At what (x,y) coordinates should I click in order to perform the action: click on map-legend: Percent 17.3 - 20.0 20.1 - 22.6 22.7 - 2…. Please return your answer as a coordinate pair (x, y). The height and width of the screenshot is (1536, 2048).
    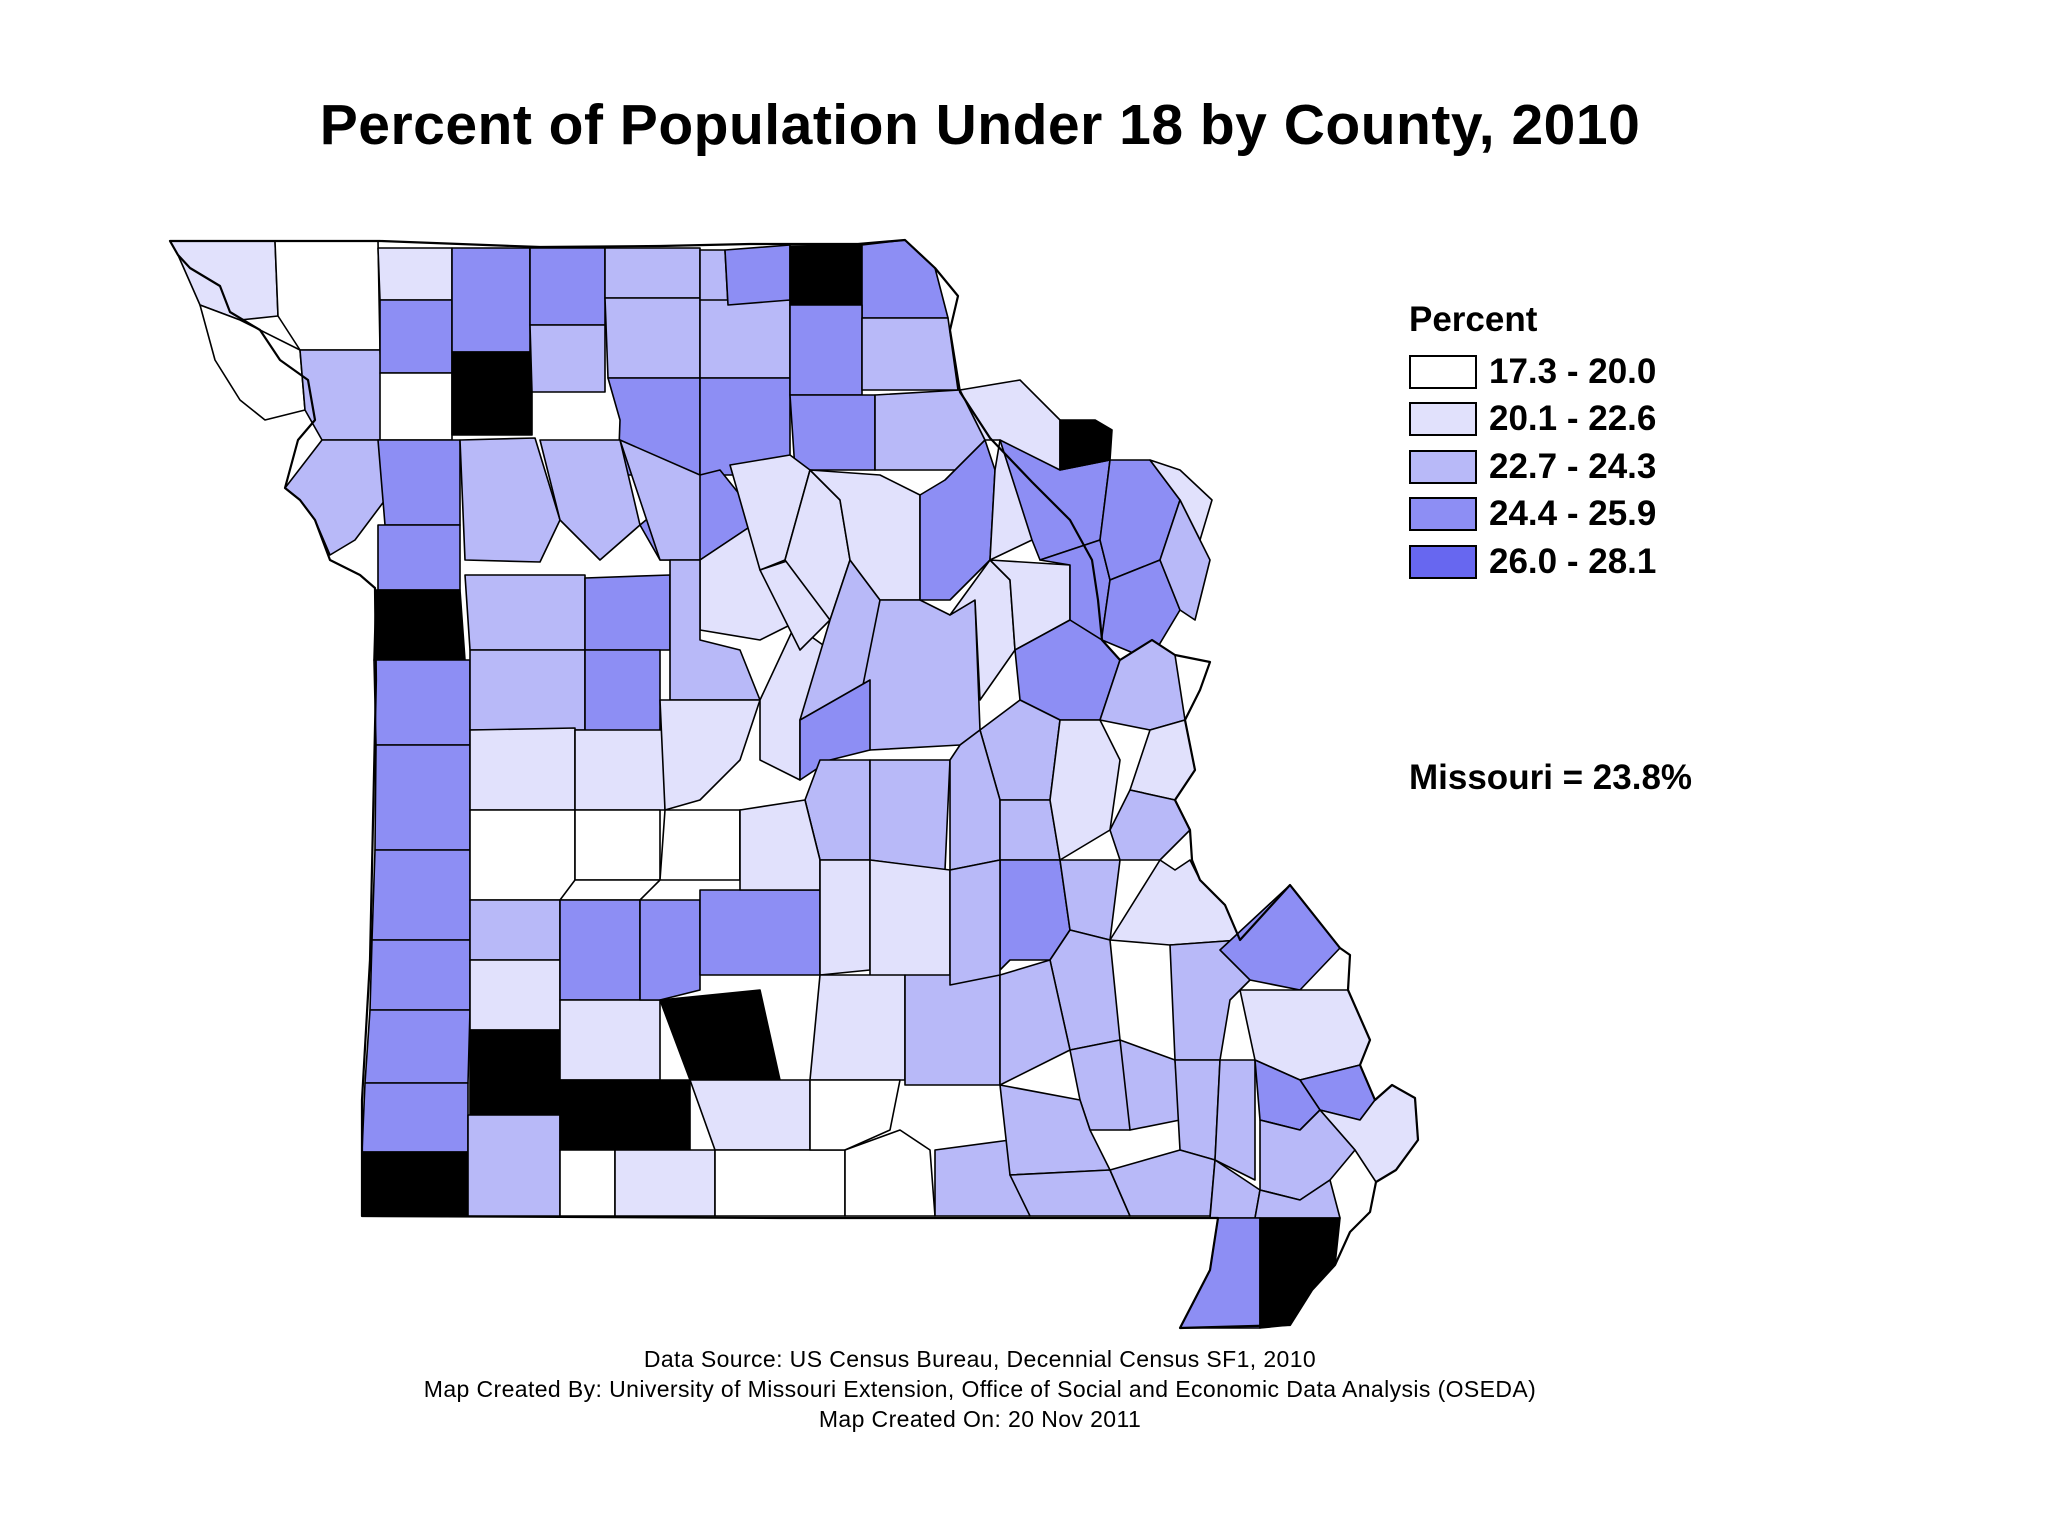
    Looking at the image, I should click on (1532, 443).